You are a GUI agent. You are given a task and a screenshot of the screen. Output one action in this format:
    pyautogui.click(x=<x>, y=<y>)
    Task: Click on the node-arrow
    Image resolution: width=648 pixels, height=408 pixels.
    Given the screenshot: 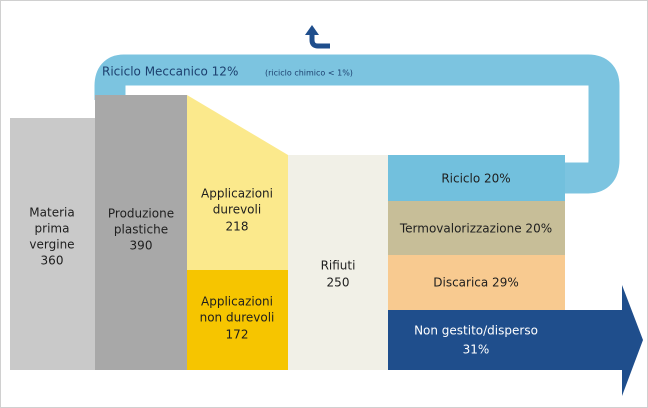 What is the action you would take?
    pyautogui.click(x=515, y=340)
    